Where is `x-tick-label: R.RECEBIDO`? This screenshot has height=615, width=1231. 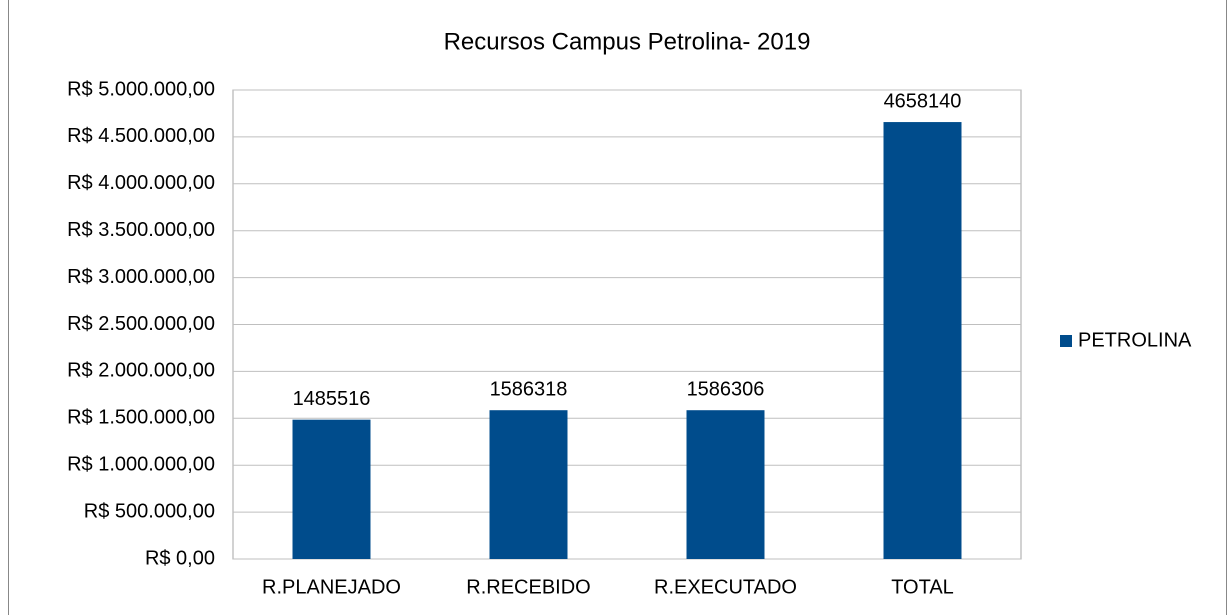
x-tick-label: R.RECEBIDO is located at coordinates (528, 587).